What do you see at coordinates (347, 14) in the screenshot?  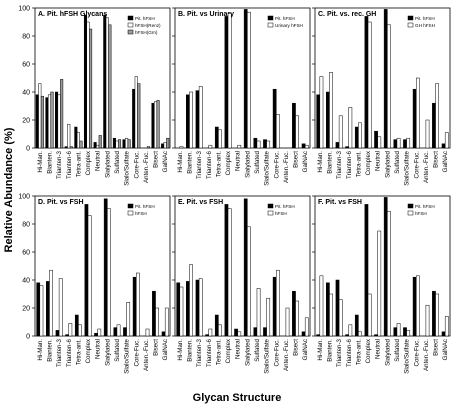 I see `panel-title: C. Pit. vs. rec. GH` at bounding box center [347, 14].